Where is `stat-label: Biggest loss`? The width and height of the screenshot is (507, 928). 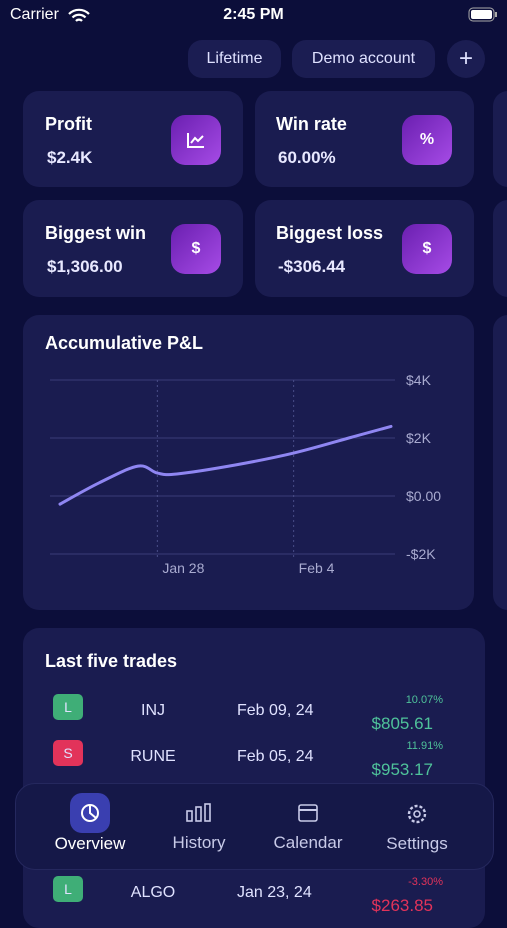 stat-label: Biggest loss is located at coordinates (330, 233).